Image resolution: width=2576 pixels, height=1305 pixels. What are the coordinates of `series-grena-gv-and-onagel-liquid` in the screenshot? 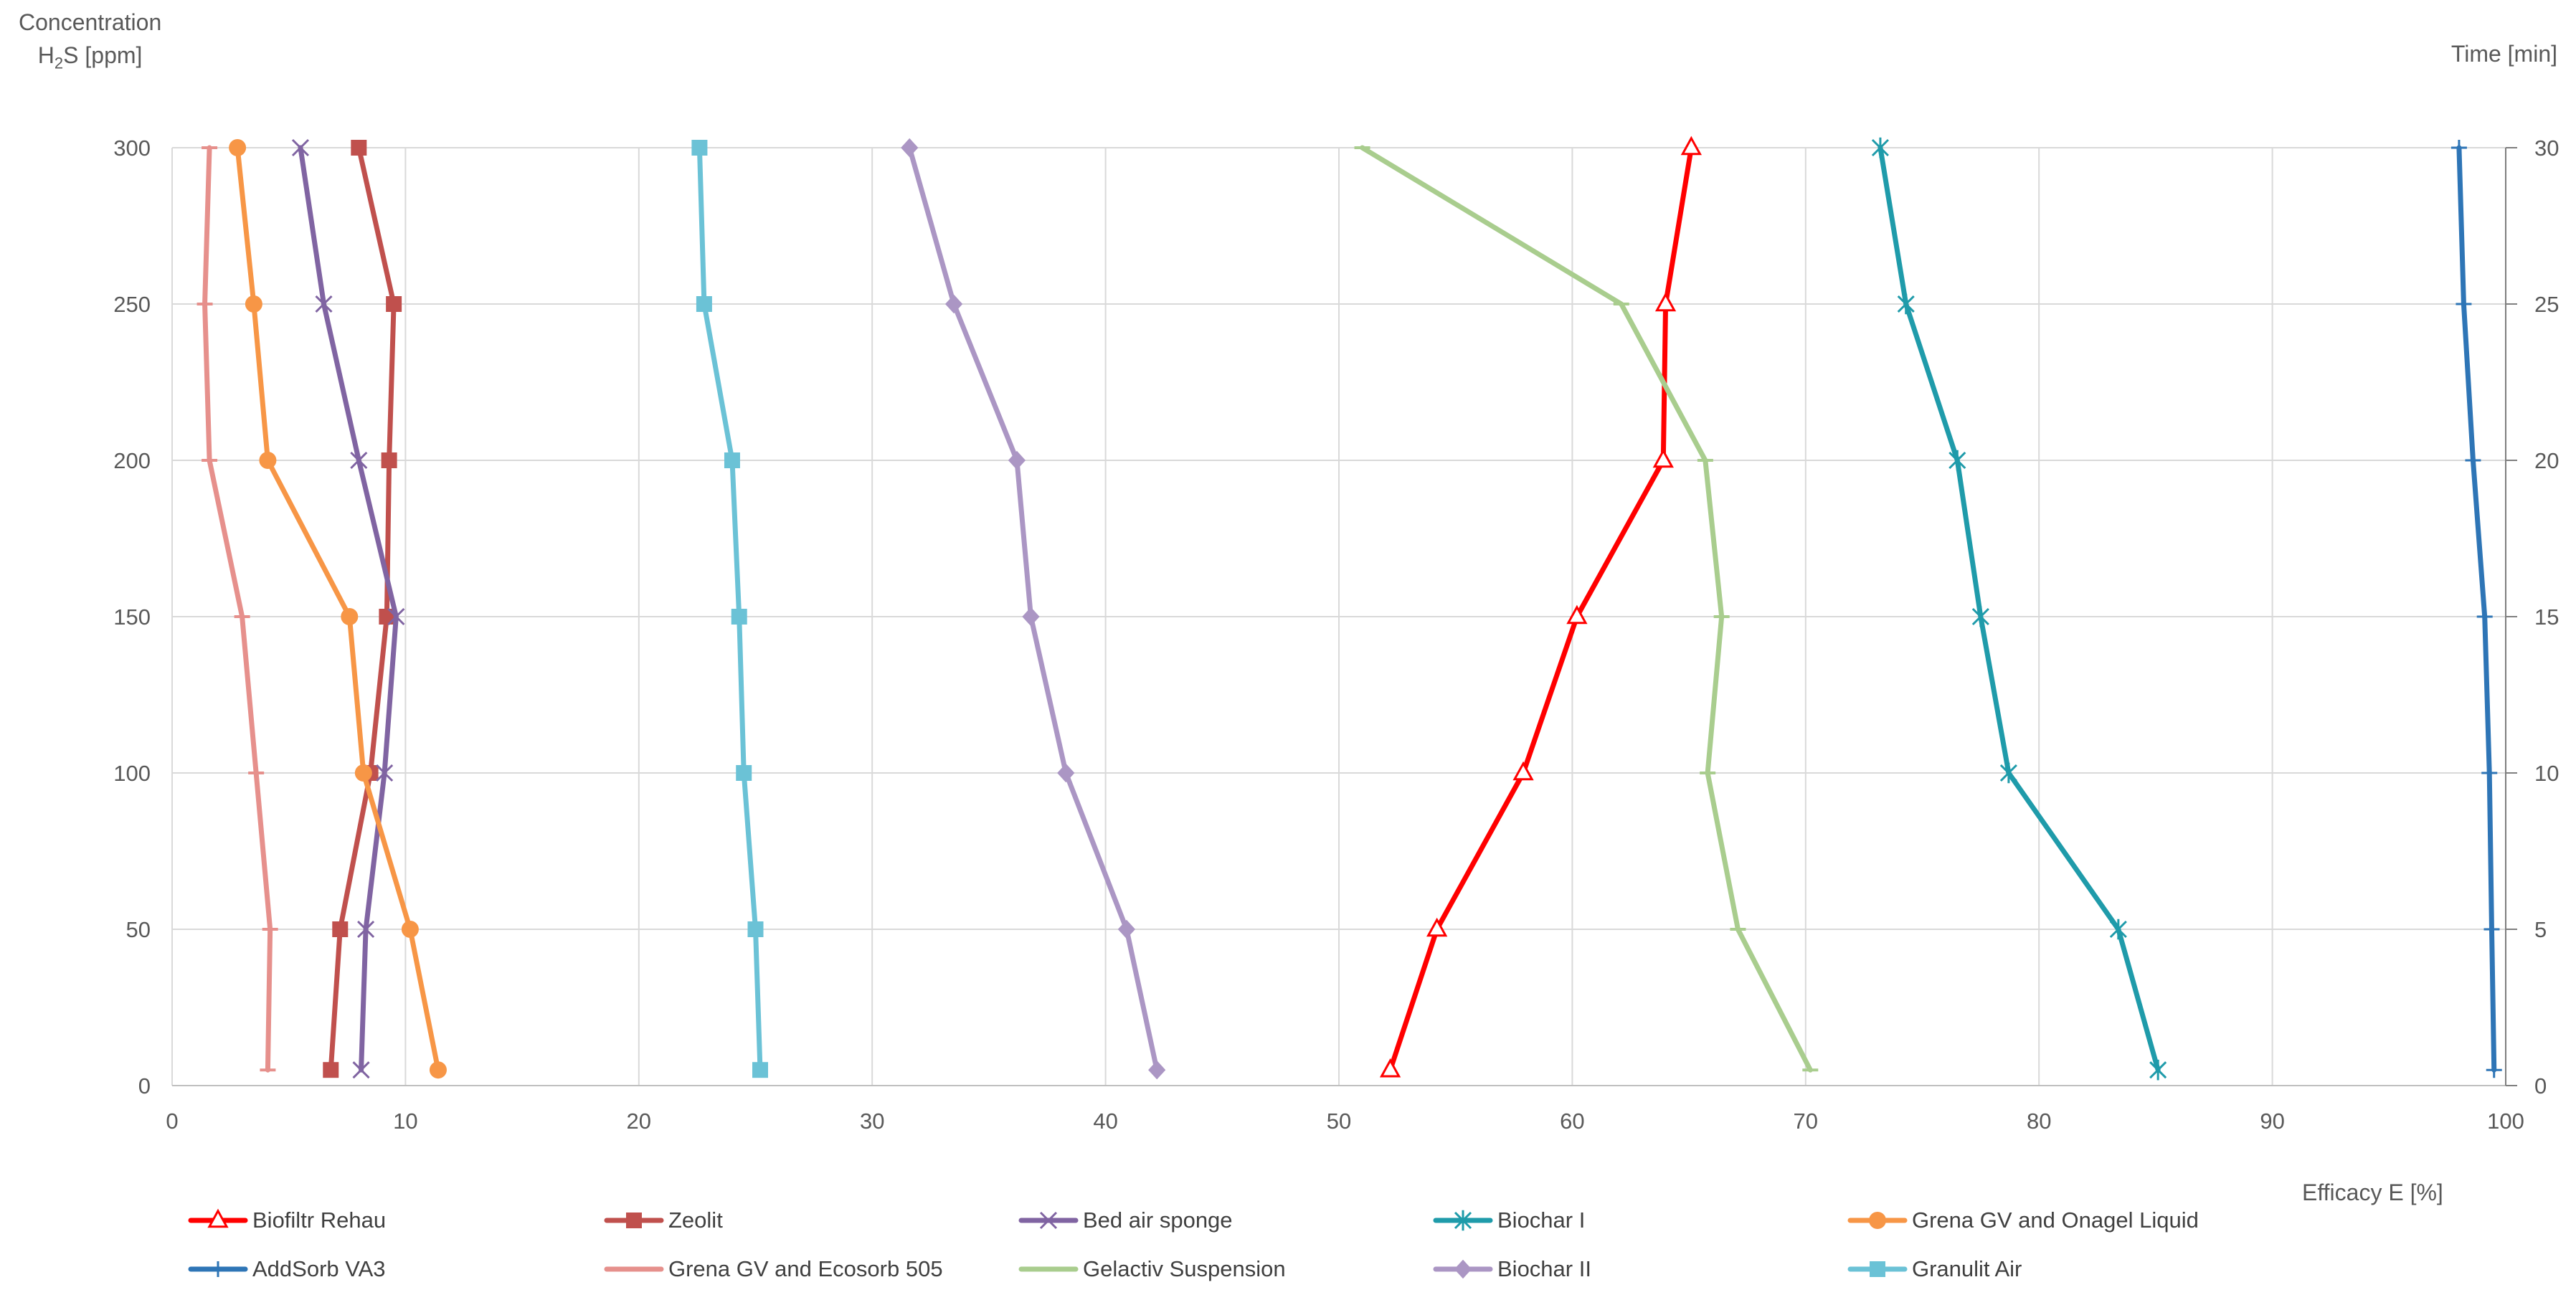 It's located at (338, 609).